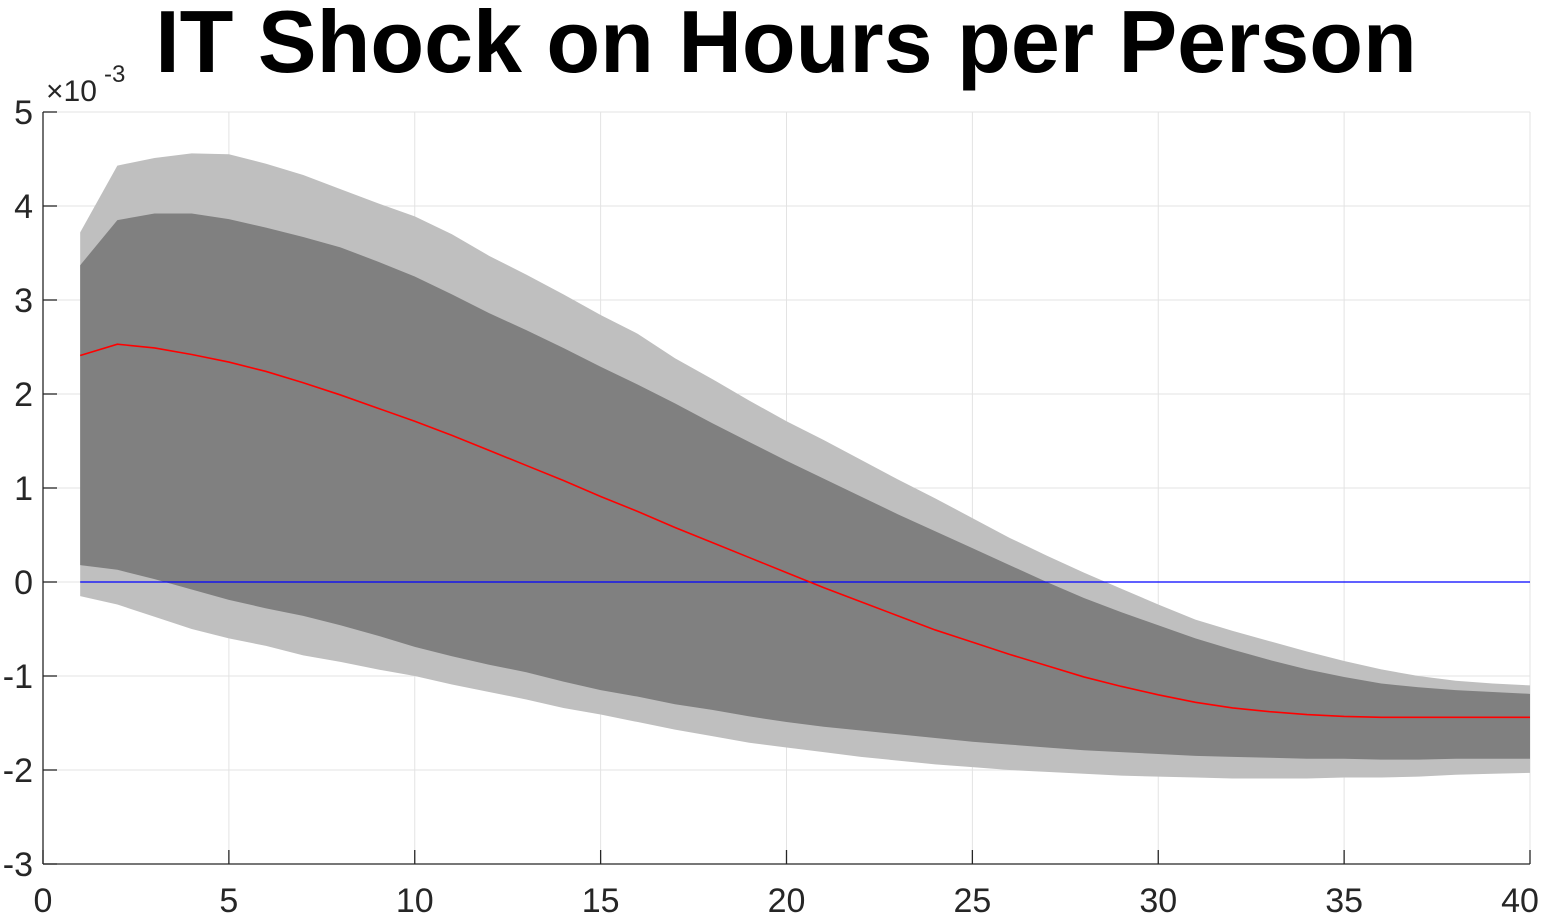 The width and height of the screenshot is (1551, 914). I want to click on x-tick-label: 20, so click(787, 898).